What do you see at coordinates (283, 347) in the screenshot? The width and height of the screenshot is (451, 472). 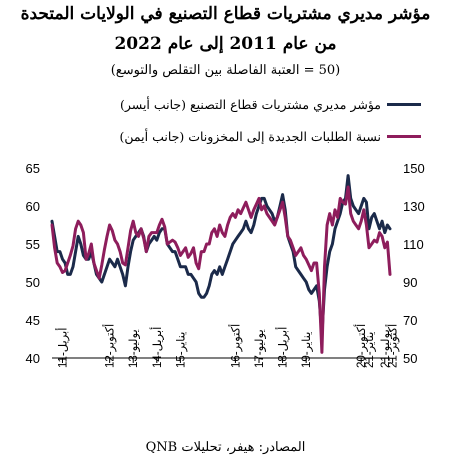 I see `x-axis-tick-label: أبريل-18` at bounding box center [283, 347].